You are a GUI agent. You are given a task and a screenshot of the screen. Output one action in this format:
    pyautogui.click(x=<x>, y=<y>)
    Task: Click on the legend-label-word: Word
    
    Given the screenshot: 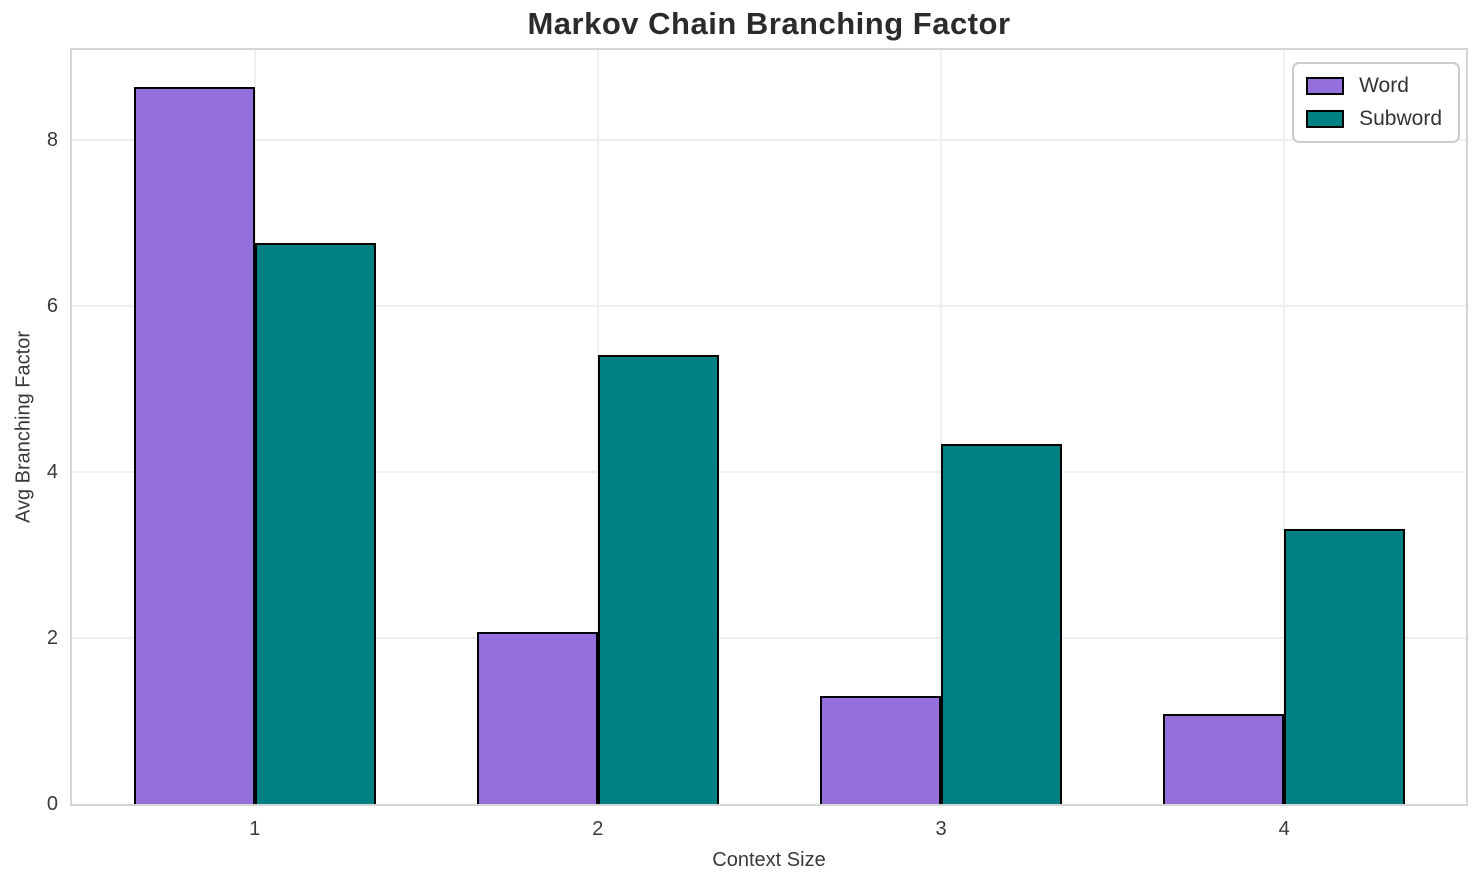 What is the action you would take?
    pyautogui.click(x=1384, y=85)
    